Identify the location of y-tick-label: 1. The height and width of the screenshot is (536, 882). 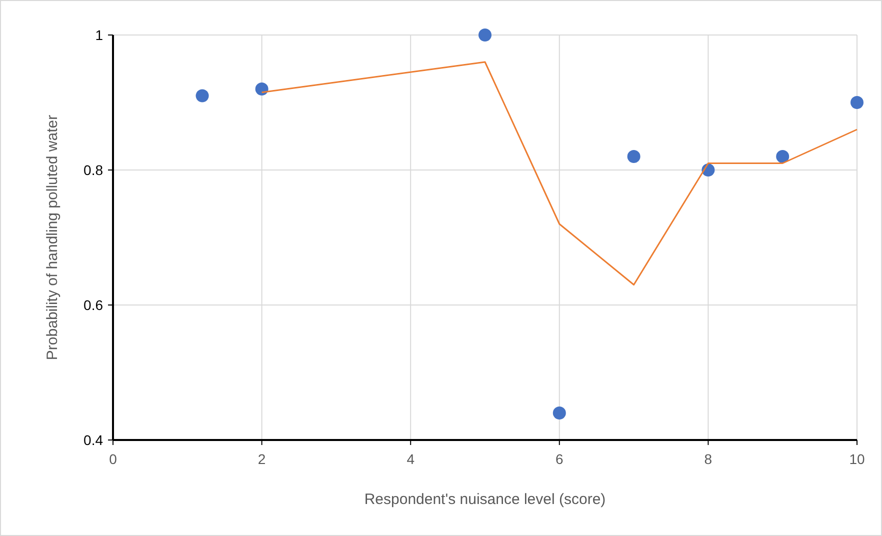
(99, 34).